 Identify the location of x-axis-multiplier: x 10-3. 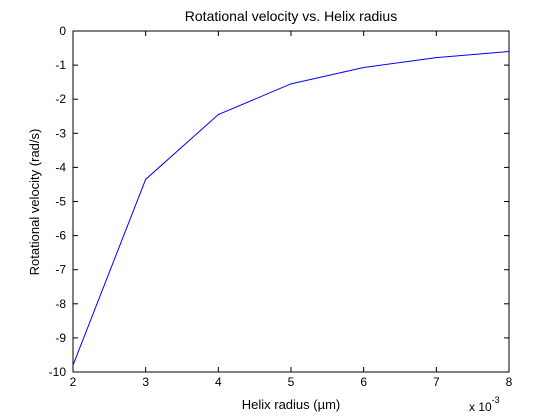
(484, 404).